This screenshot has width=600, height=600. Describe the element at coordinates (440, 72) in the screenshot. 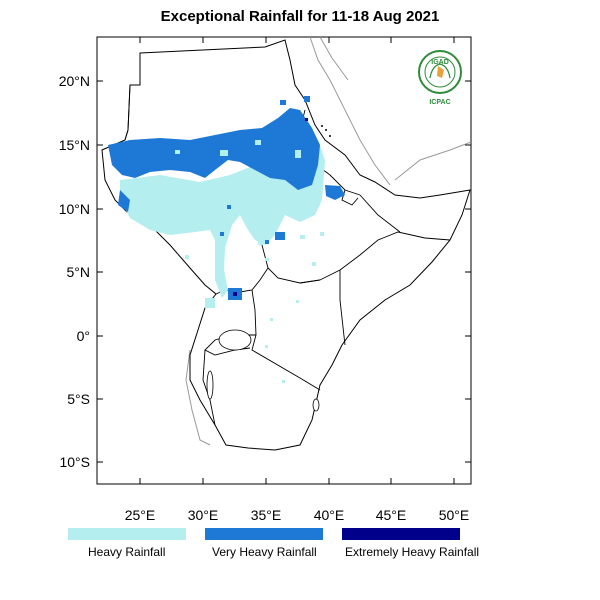

I see `logo-ring` at that location.